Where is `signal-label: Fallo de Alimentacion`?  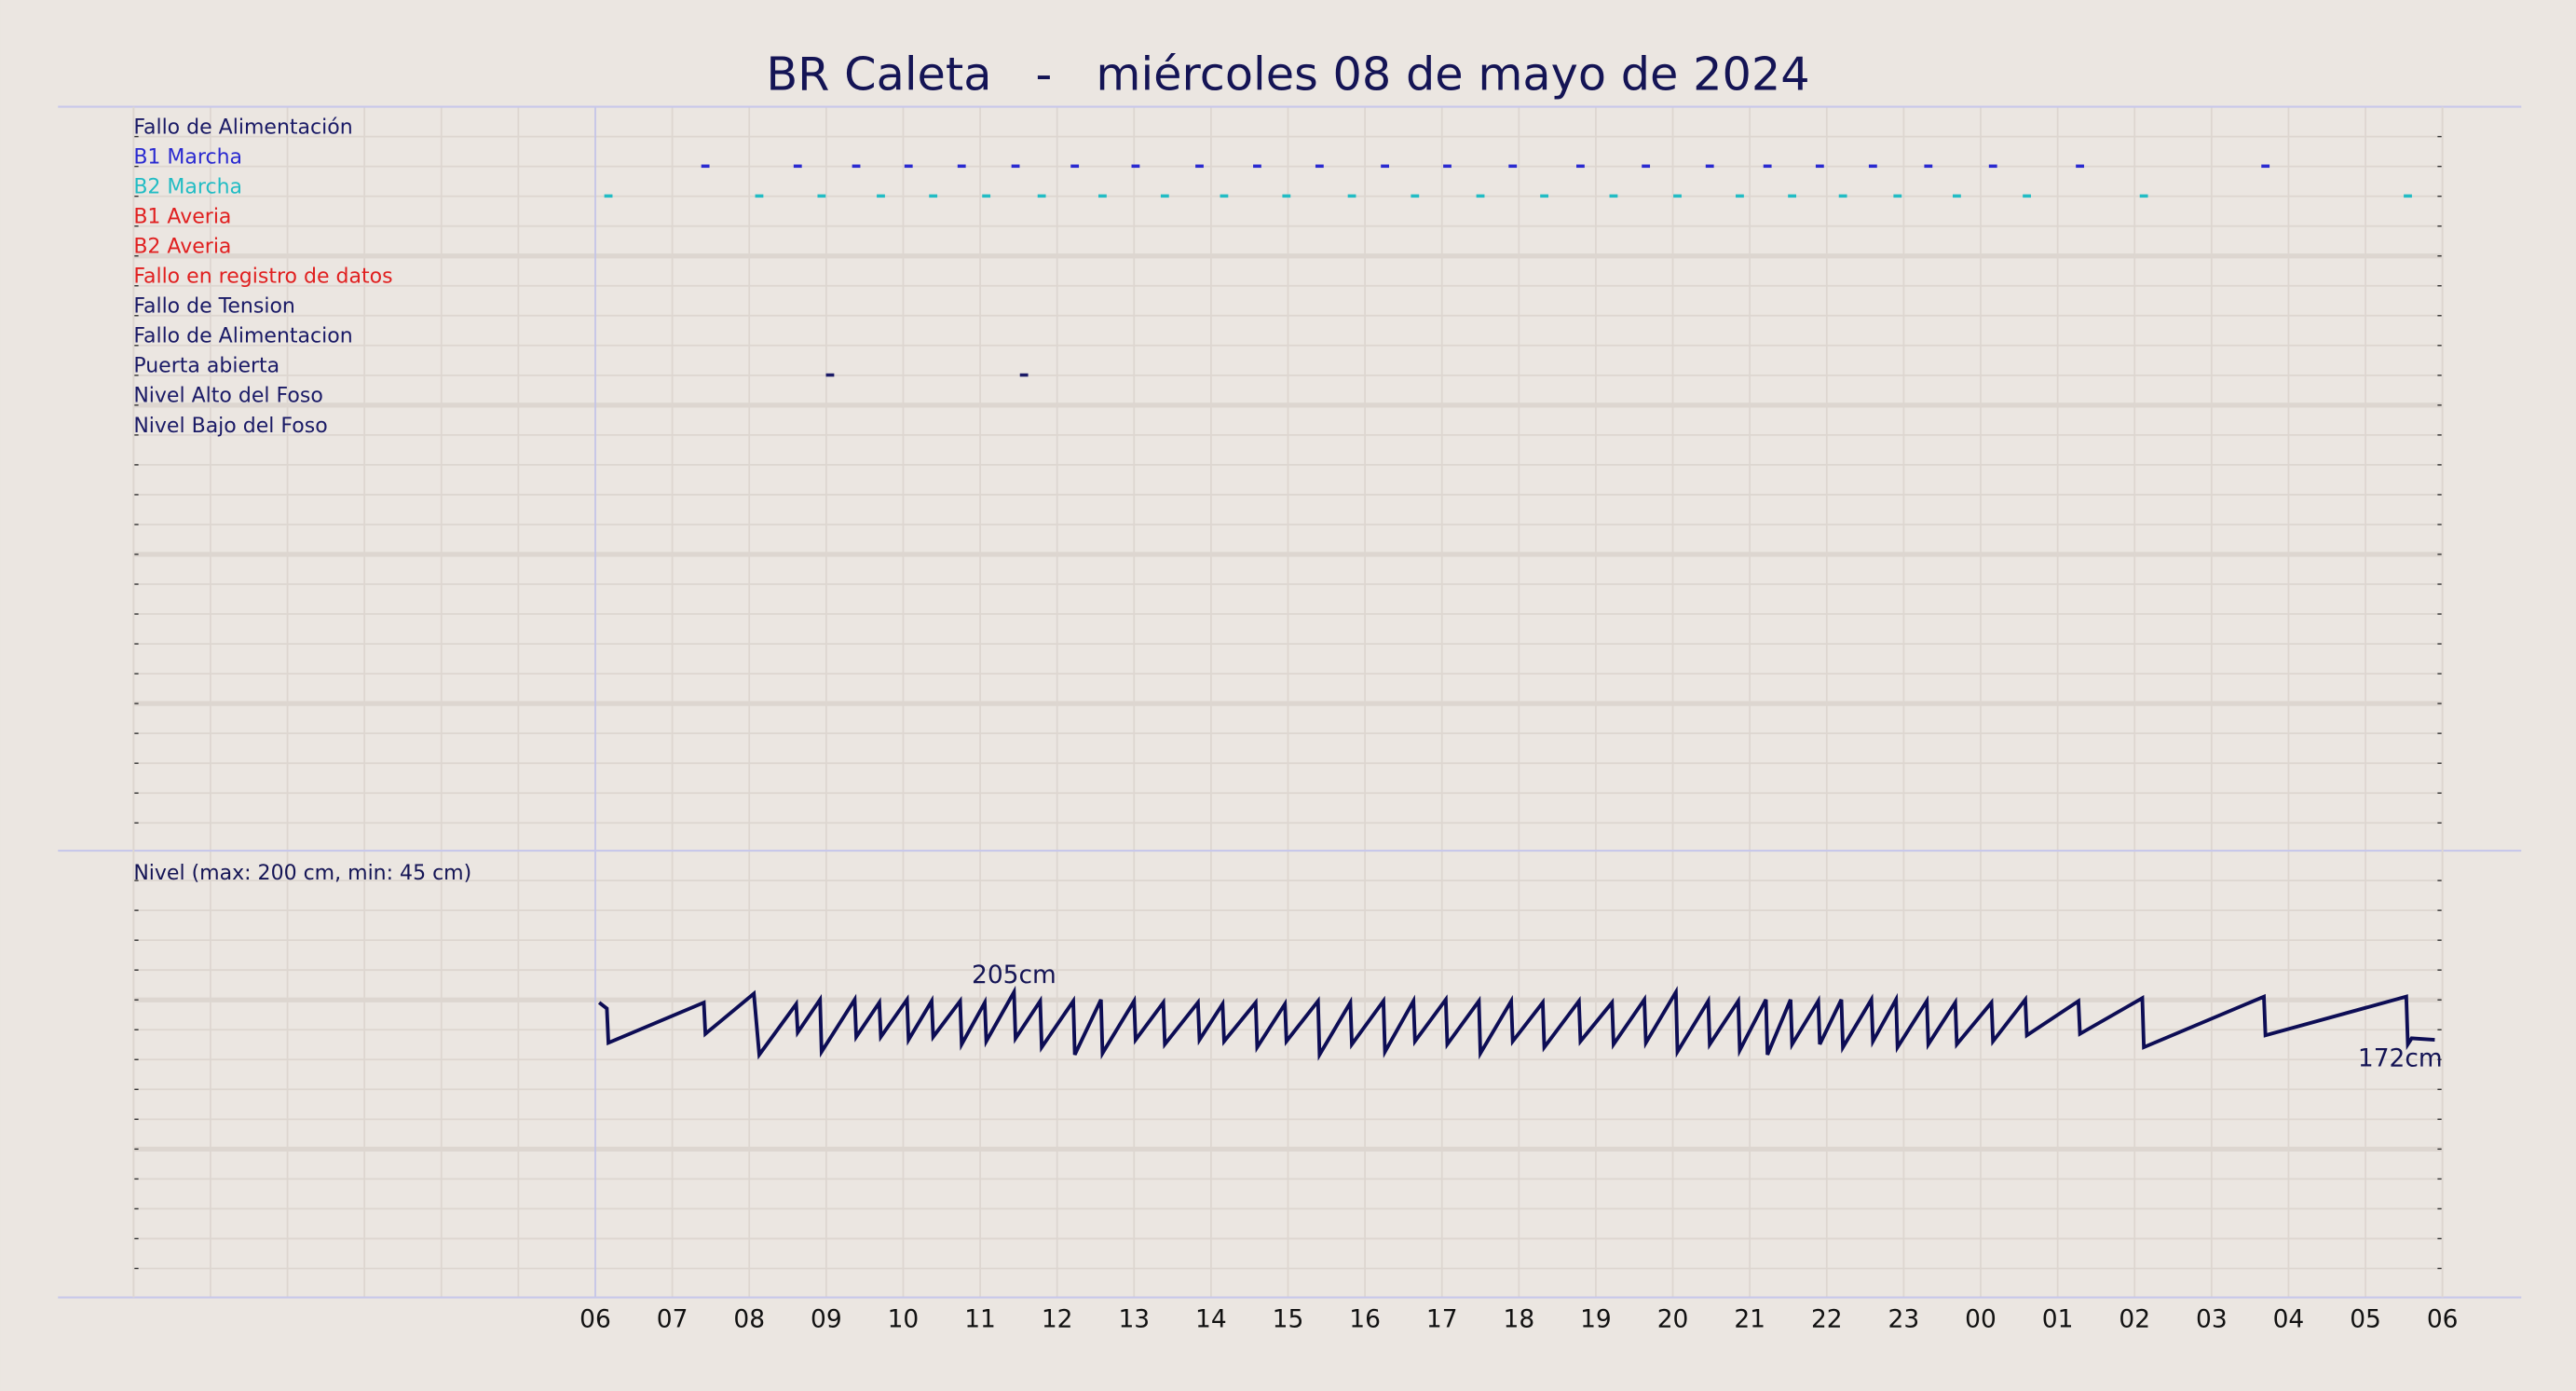 signal-label: Fallo de Alimentacion is located at coordinates (242, 336).